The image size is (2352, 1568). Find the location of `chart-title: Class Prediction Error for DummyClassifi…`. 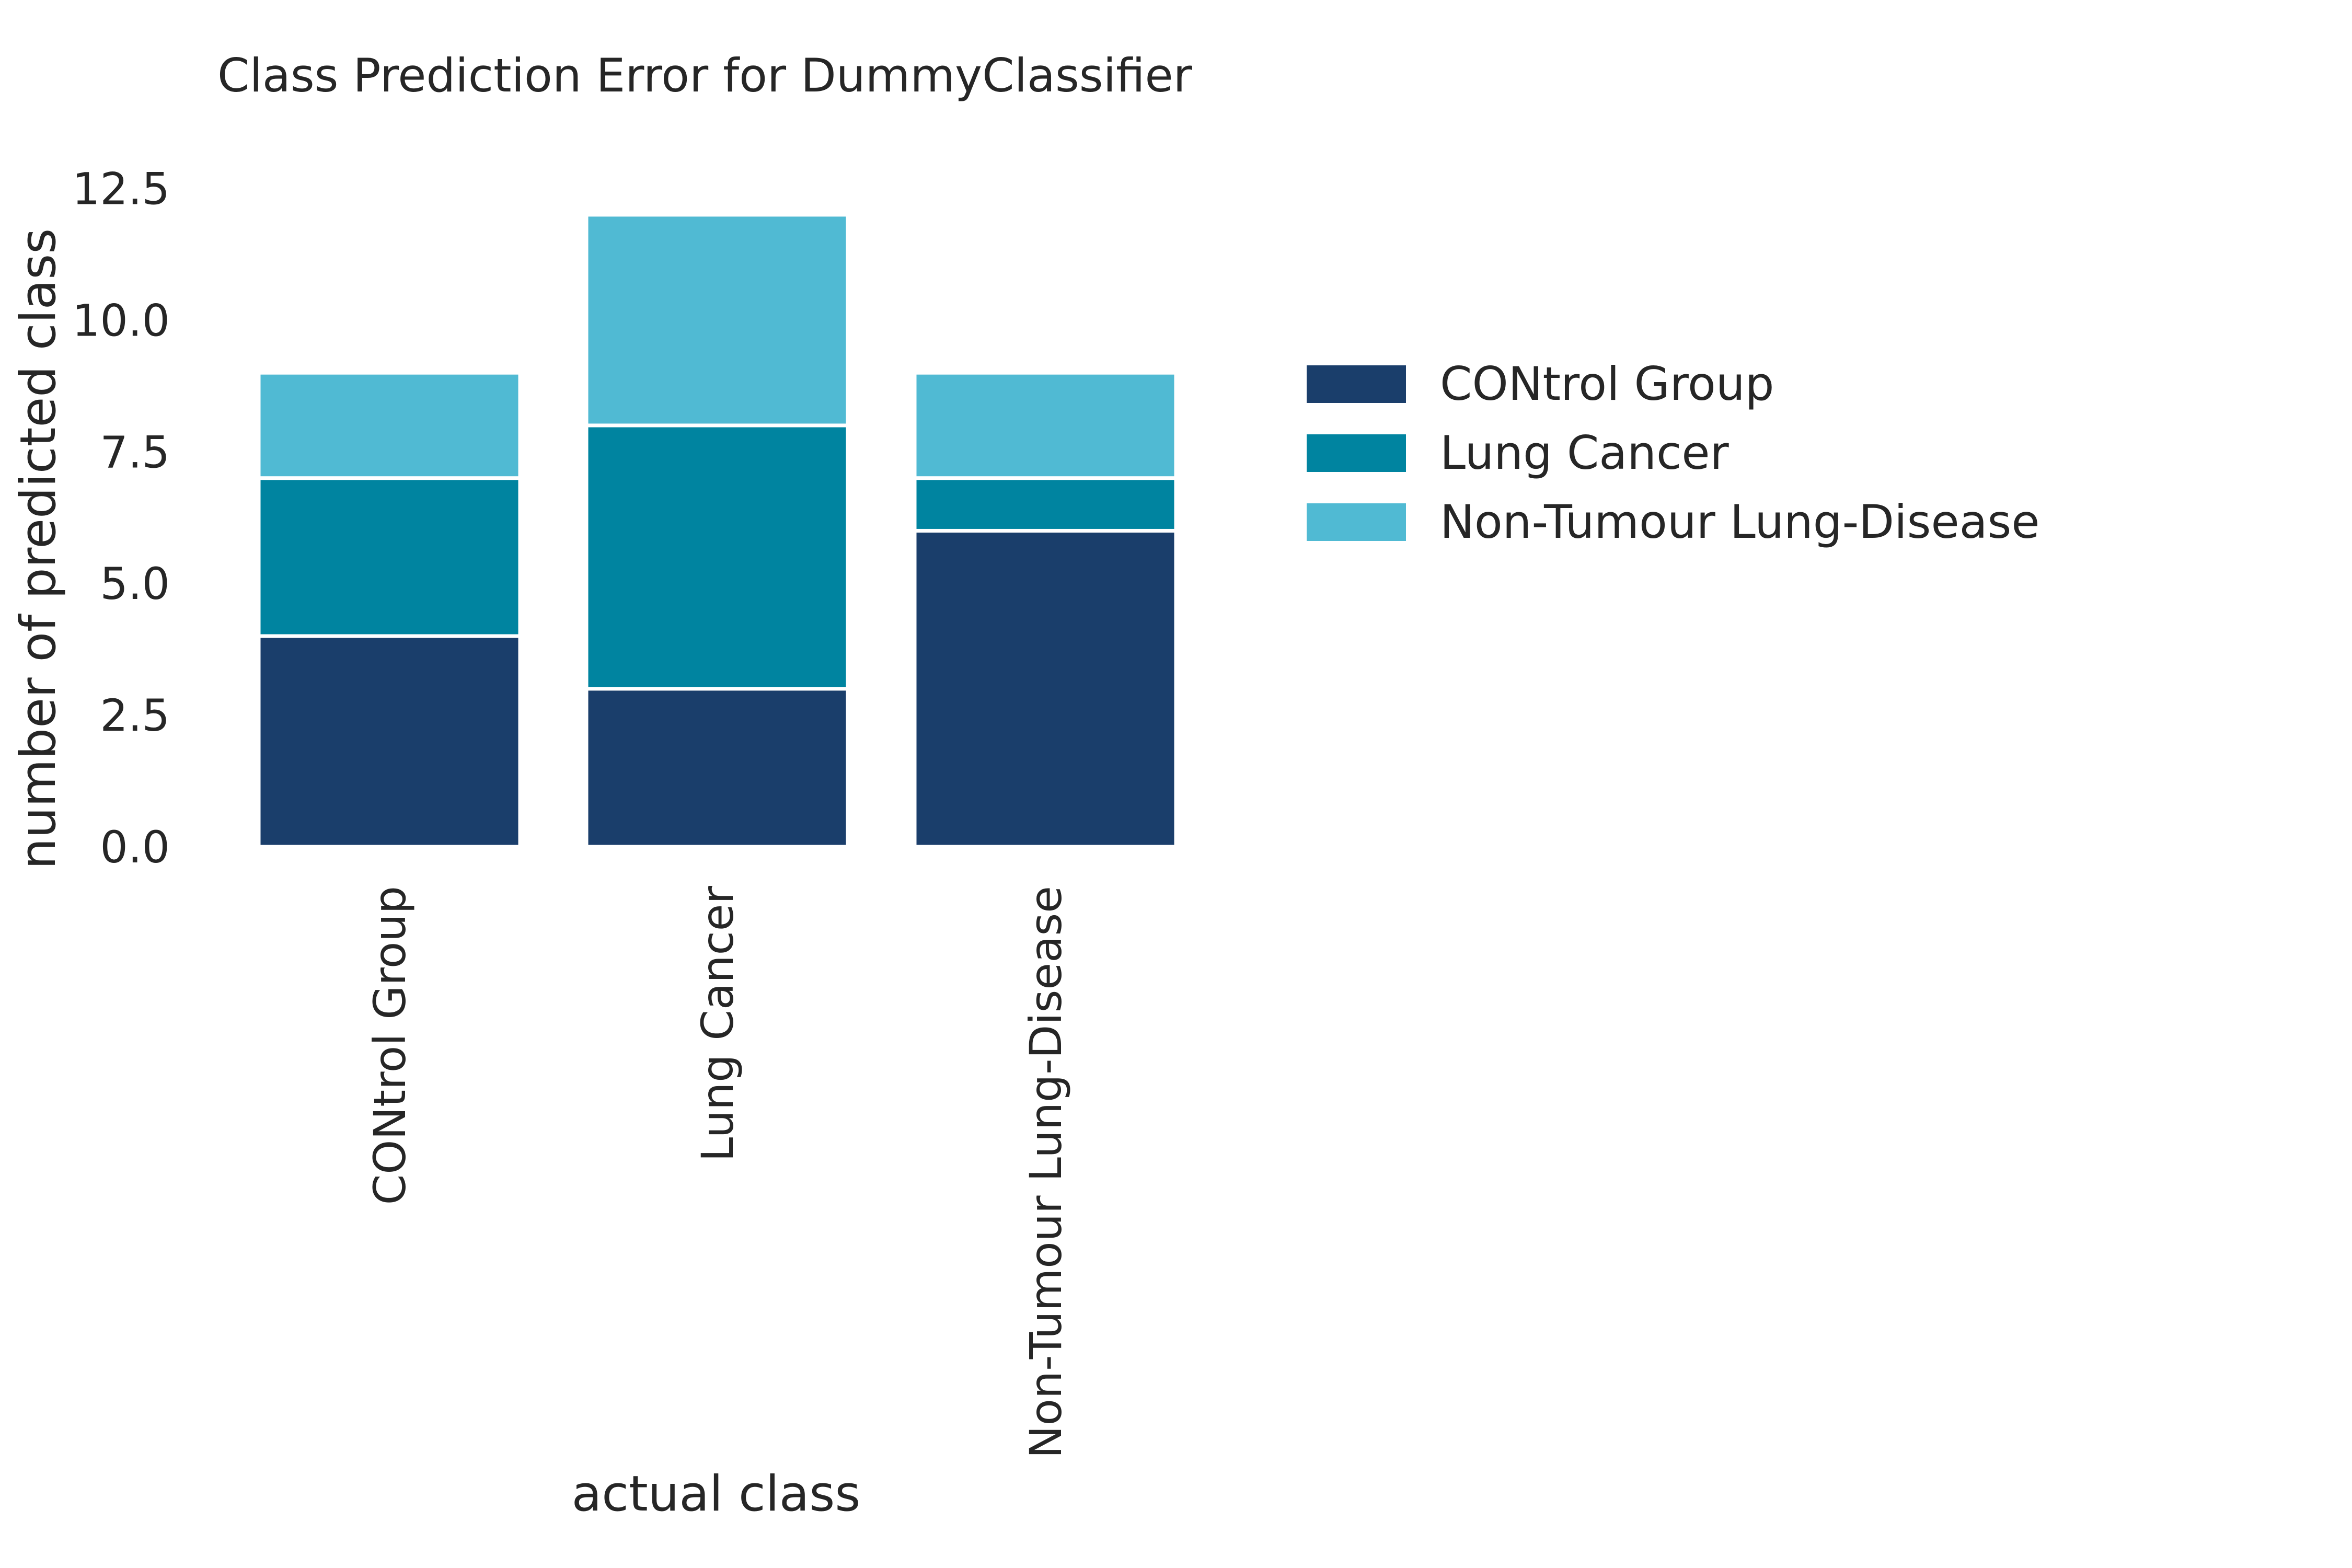

chart-title: Class Prediction Error for DummyClassifi… is located at coordinates (705, 75).